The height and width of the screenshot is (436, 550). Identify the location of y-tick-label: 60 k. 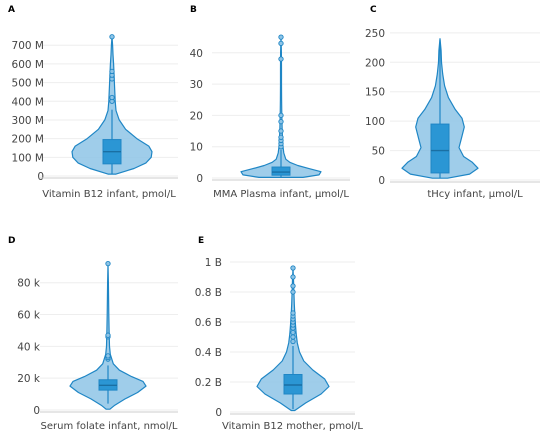
(29, 316).